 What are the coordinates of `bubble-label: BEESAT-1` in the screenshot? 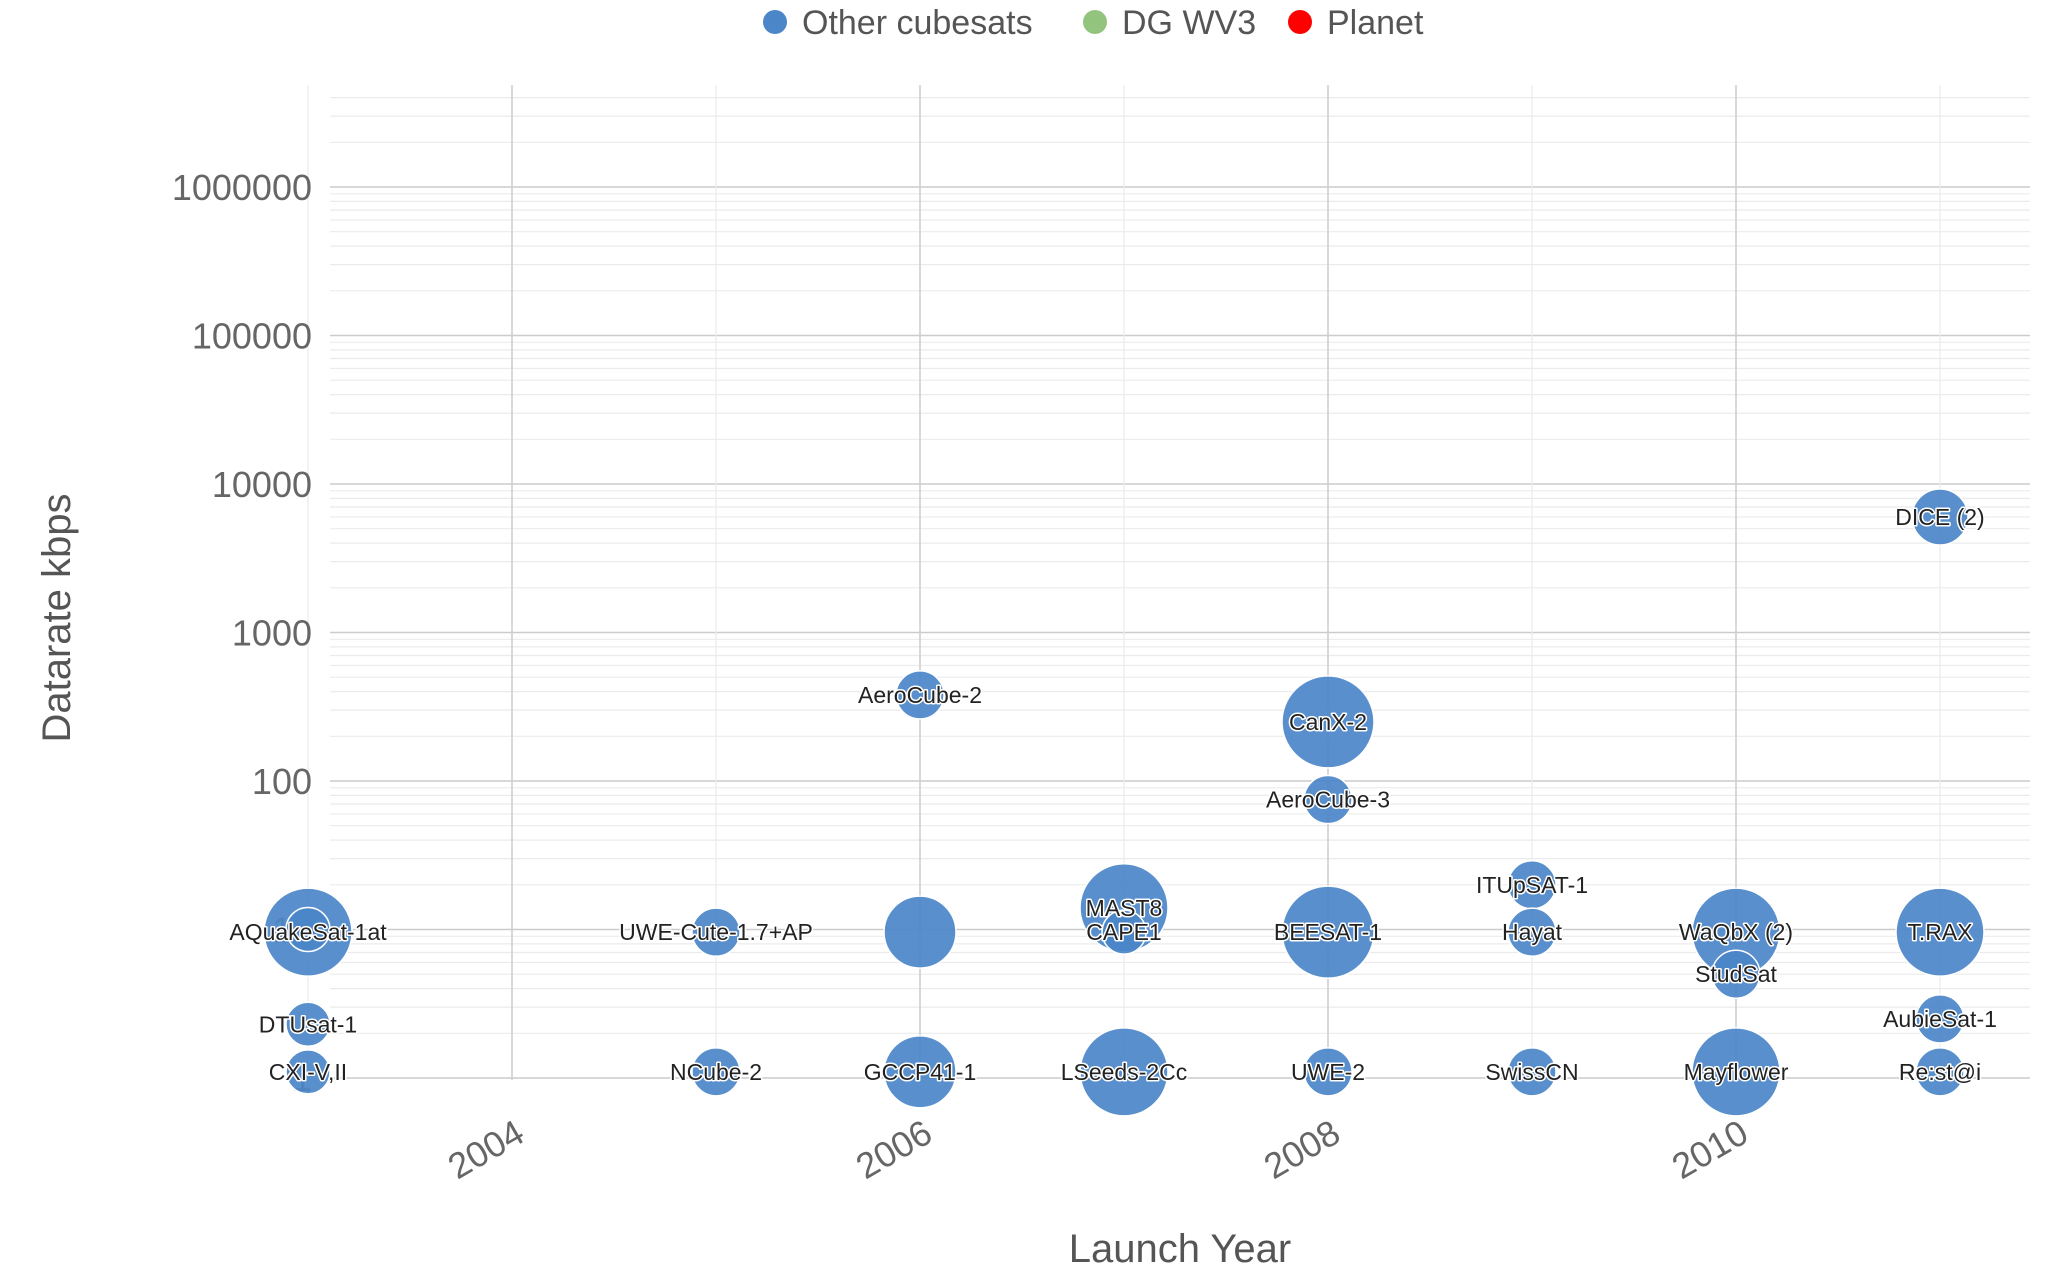 It's located at (1328, 932).